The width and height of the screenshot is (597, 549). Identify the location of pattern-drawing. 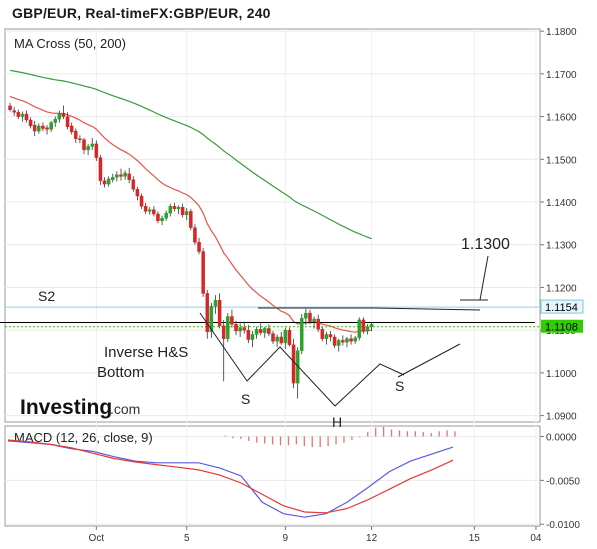
(344, 331).